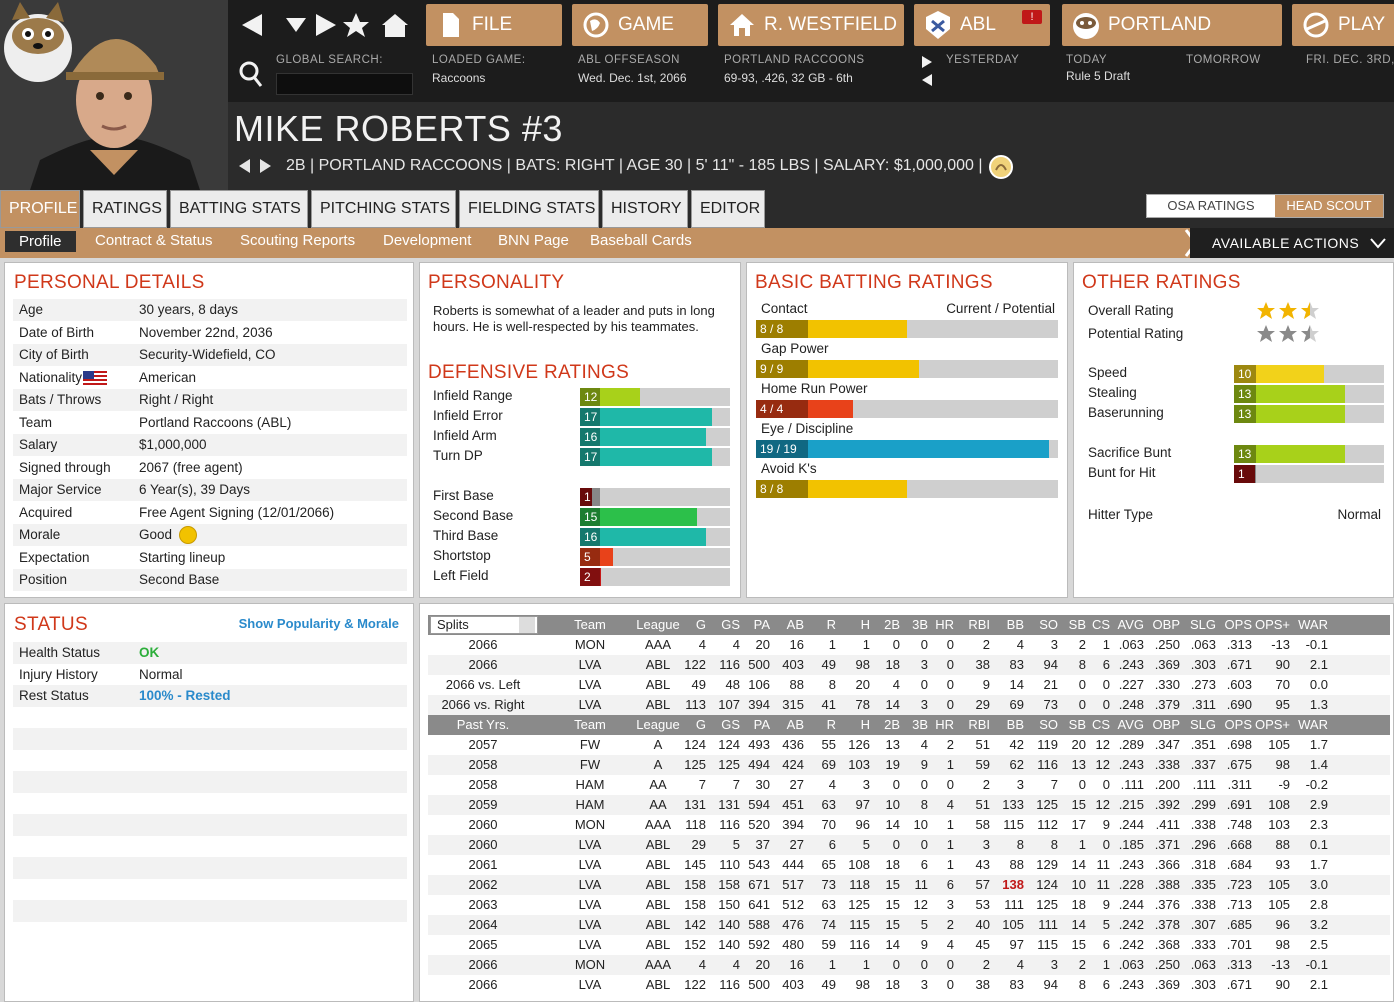 Image resolution: width=1394 pixels, height=1002 pixels. I want to click on subtab-bnn-page: BNN Page, so click(533, 240).